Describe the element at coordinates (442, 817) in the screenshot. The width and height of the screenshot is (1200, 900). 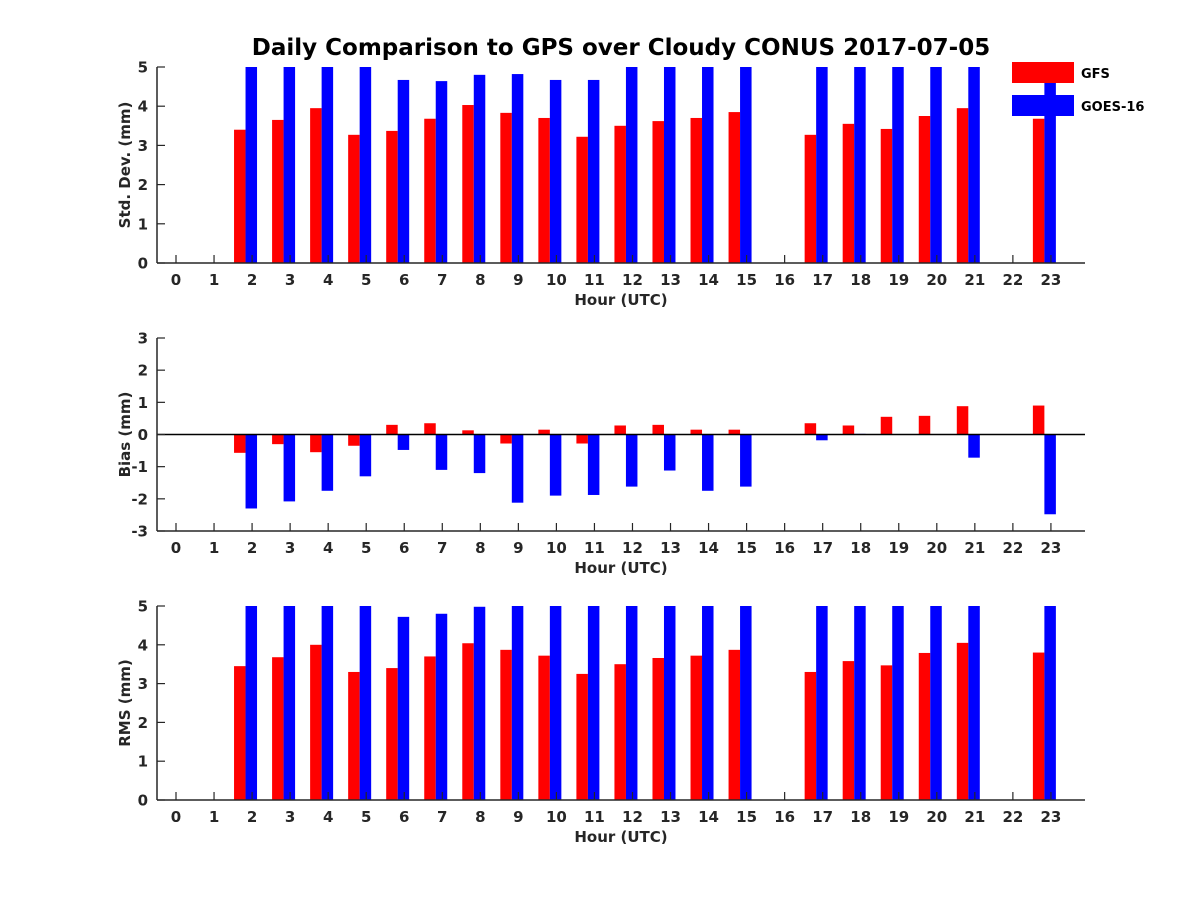
I see `x-tick-label: 7` at that location.